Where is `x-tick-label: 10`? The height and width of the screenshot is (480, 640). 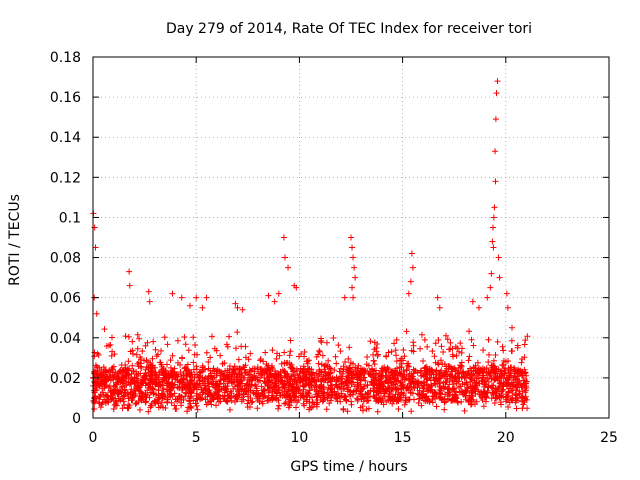 x-tick-label: 10 is located at coordinates (299, 438).